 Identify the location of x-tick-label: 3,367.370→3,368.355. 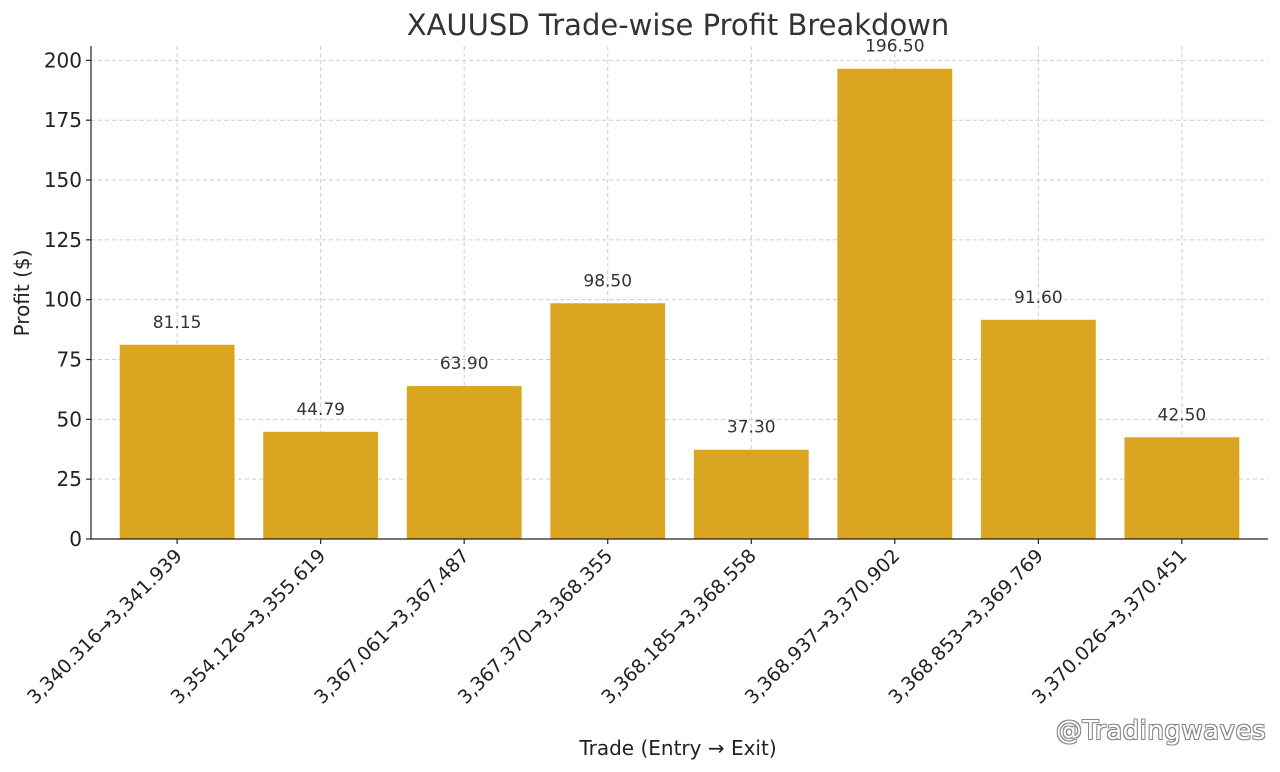
(536, 627).